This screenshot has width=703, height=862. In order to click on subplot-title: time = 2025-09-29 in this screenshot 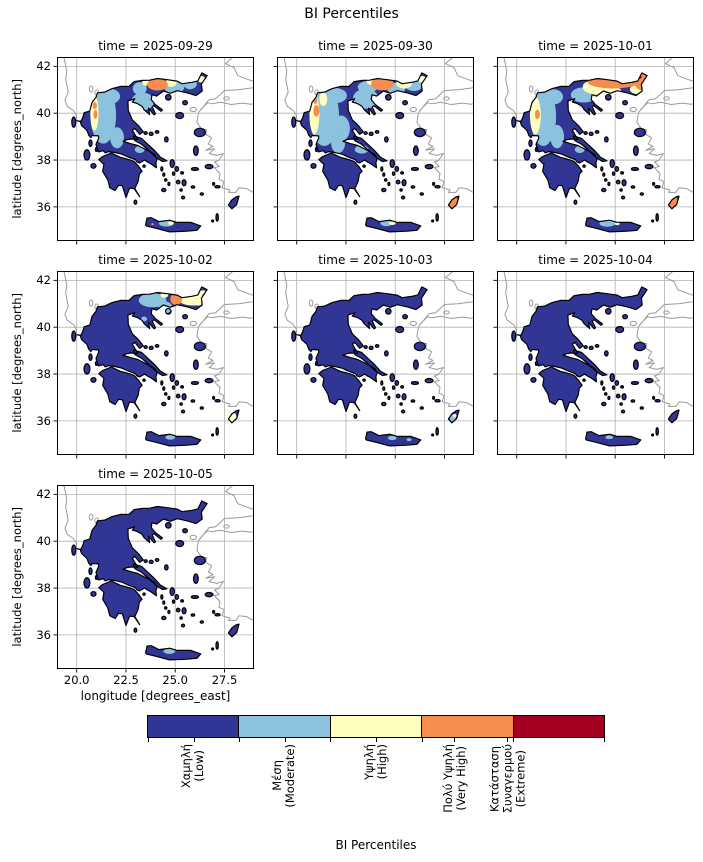, I will do `click(155, 46)`.